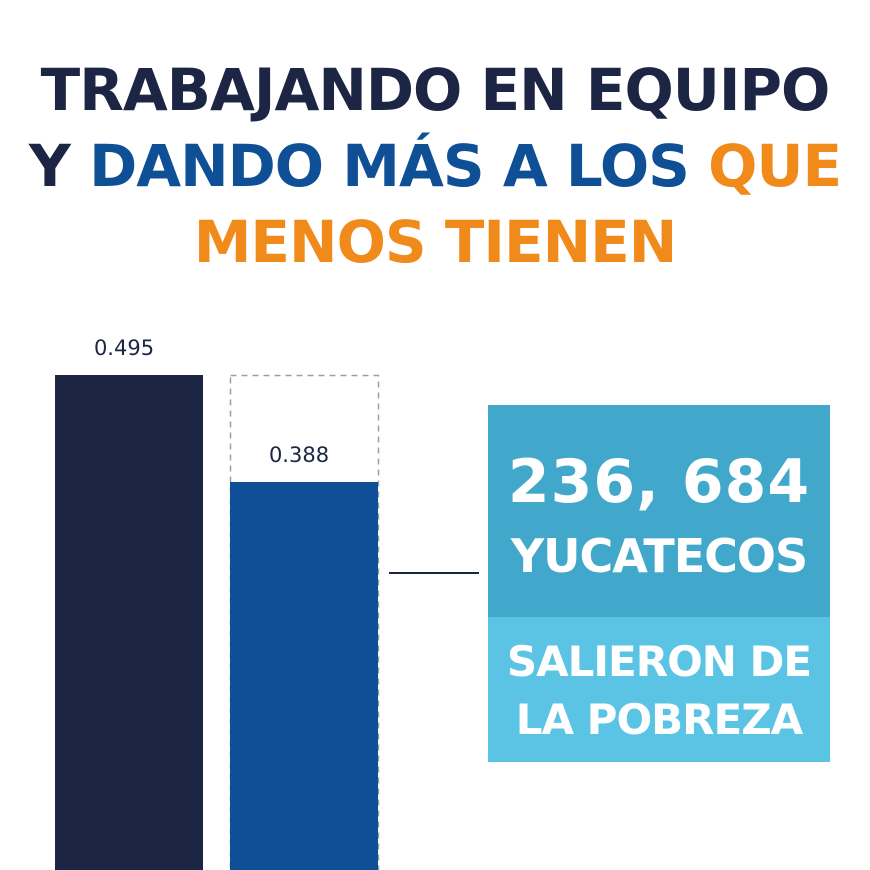  I want to click on headline-line-1: TRABAJANDO EN EQUIPO, so click(435, 90).